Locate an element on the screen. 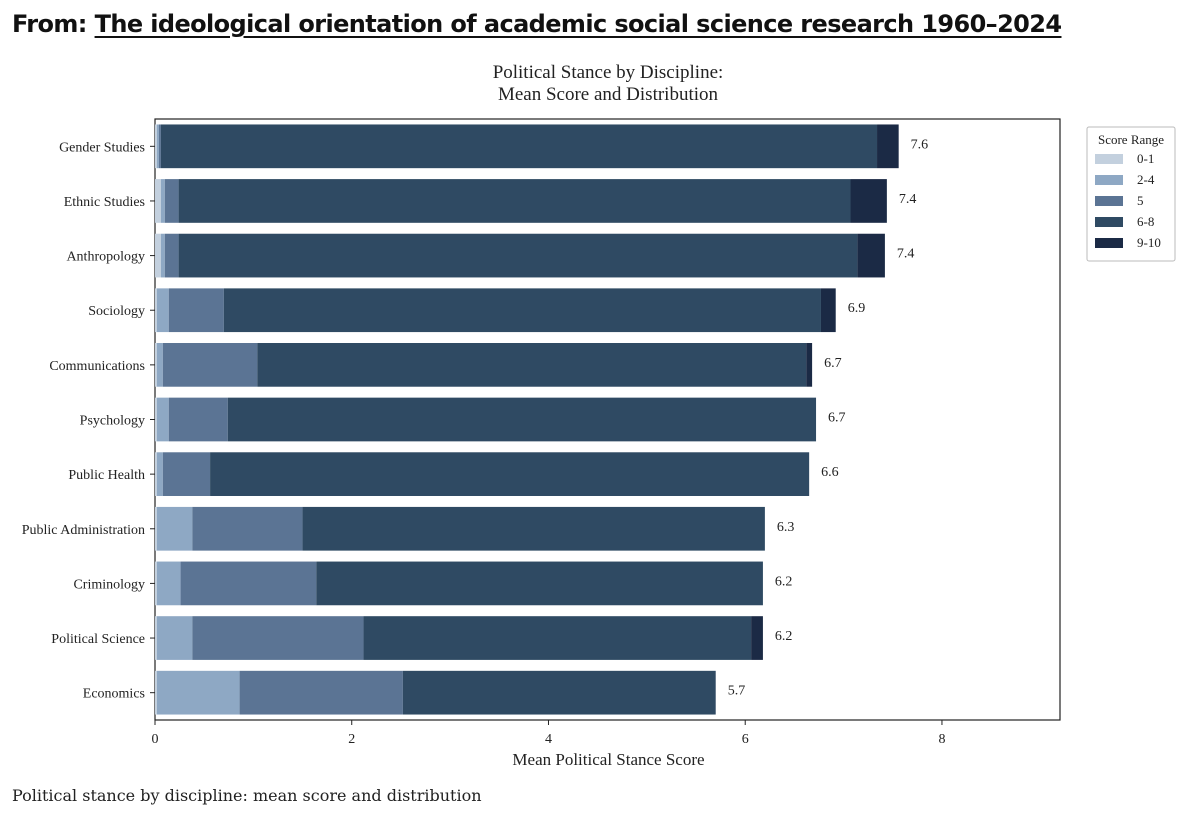 This screenshot has height=822, width=1200. mean-value-label: 5.7 is located at coordinates (737, 691).